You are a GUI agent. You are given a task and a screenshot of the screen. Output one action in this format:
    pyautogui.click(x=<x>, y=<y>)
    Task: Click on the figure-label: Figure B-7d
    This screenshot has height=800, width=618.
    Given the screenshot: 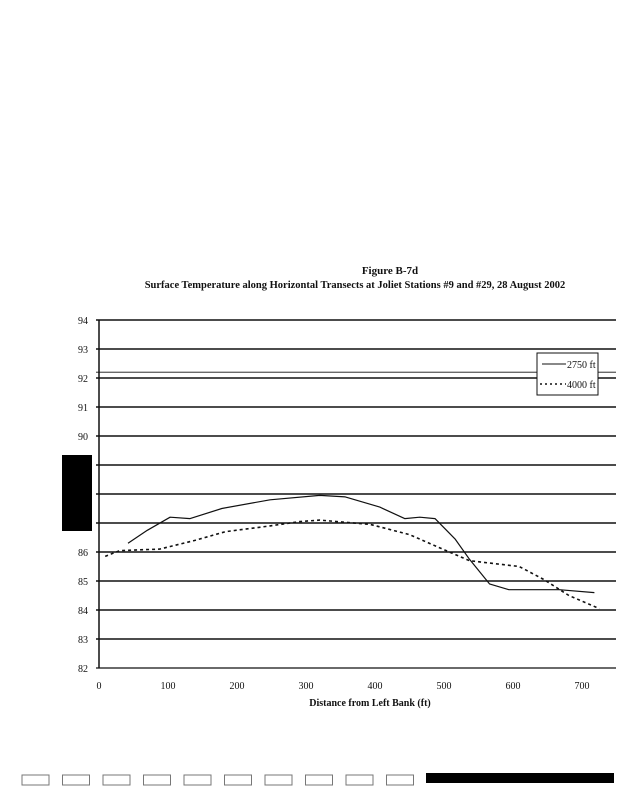 What is the action you would take?
    pyautogui.click(x=390, y=271)
    